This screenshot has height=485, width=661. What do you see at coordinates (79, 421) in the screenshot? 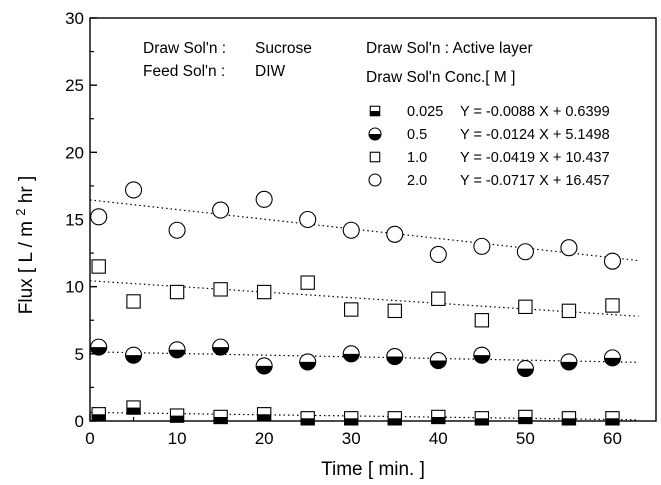
I see `y-tick-label: 0` at bounding box center [79, 421].